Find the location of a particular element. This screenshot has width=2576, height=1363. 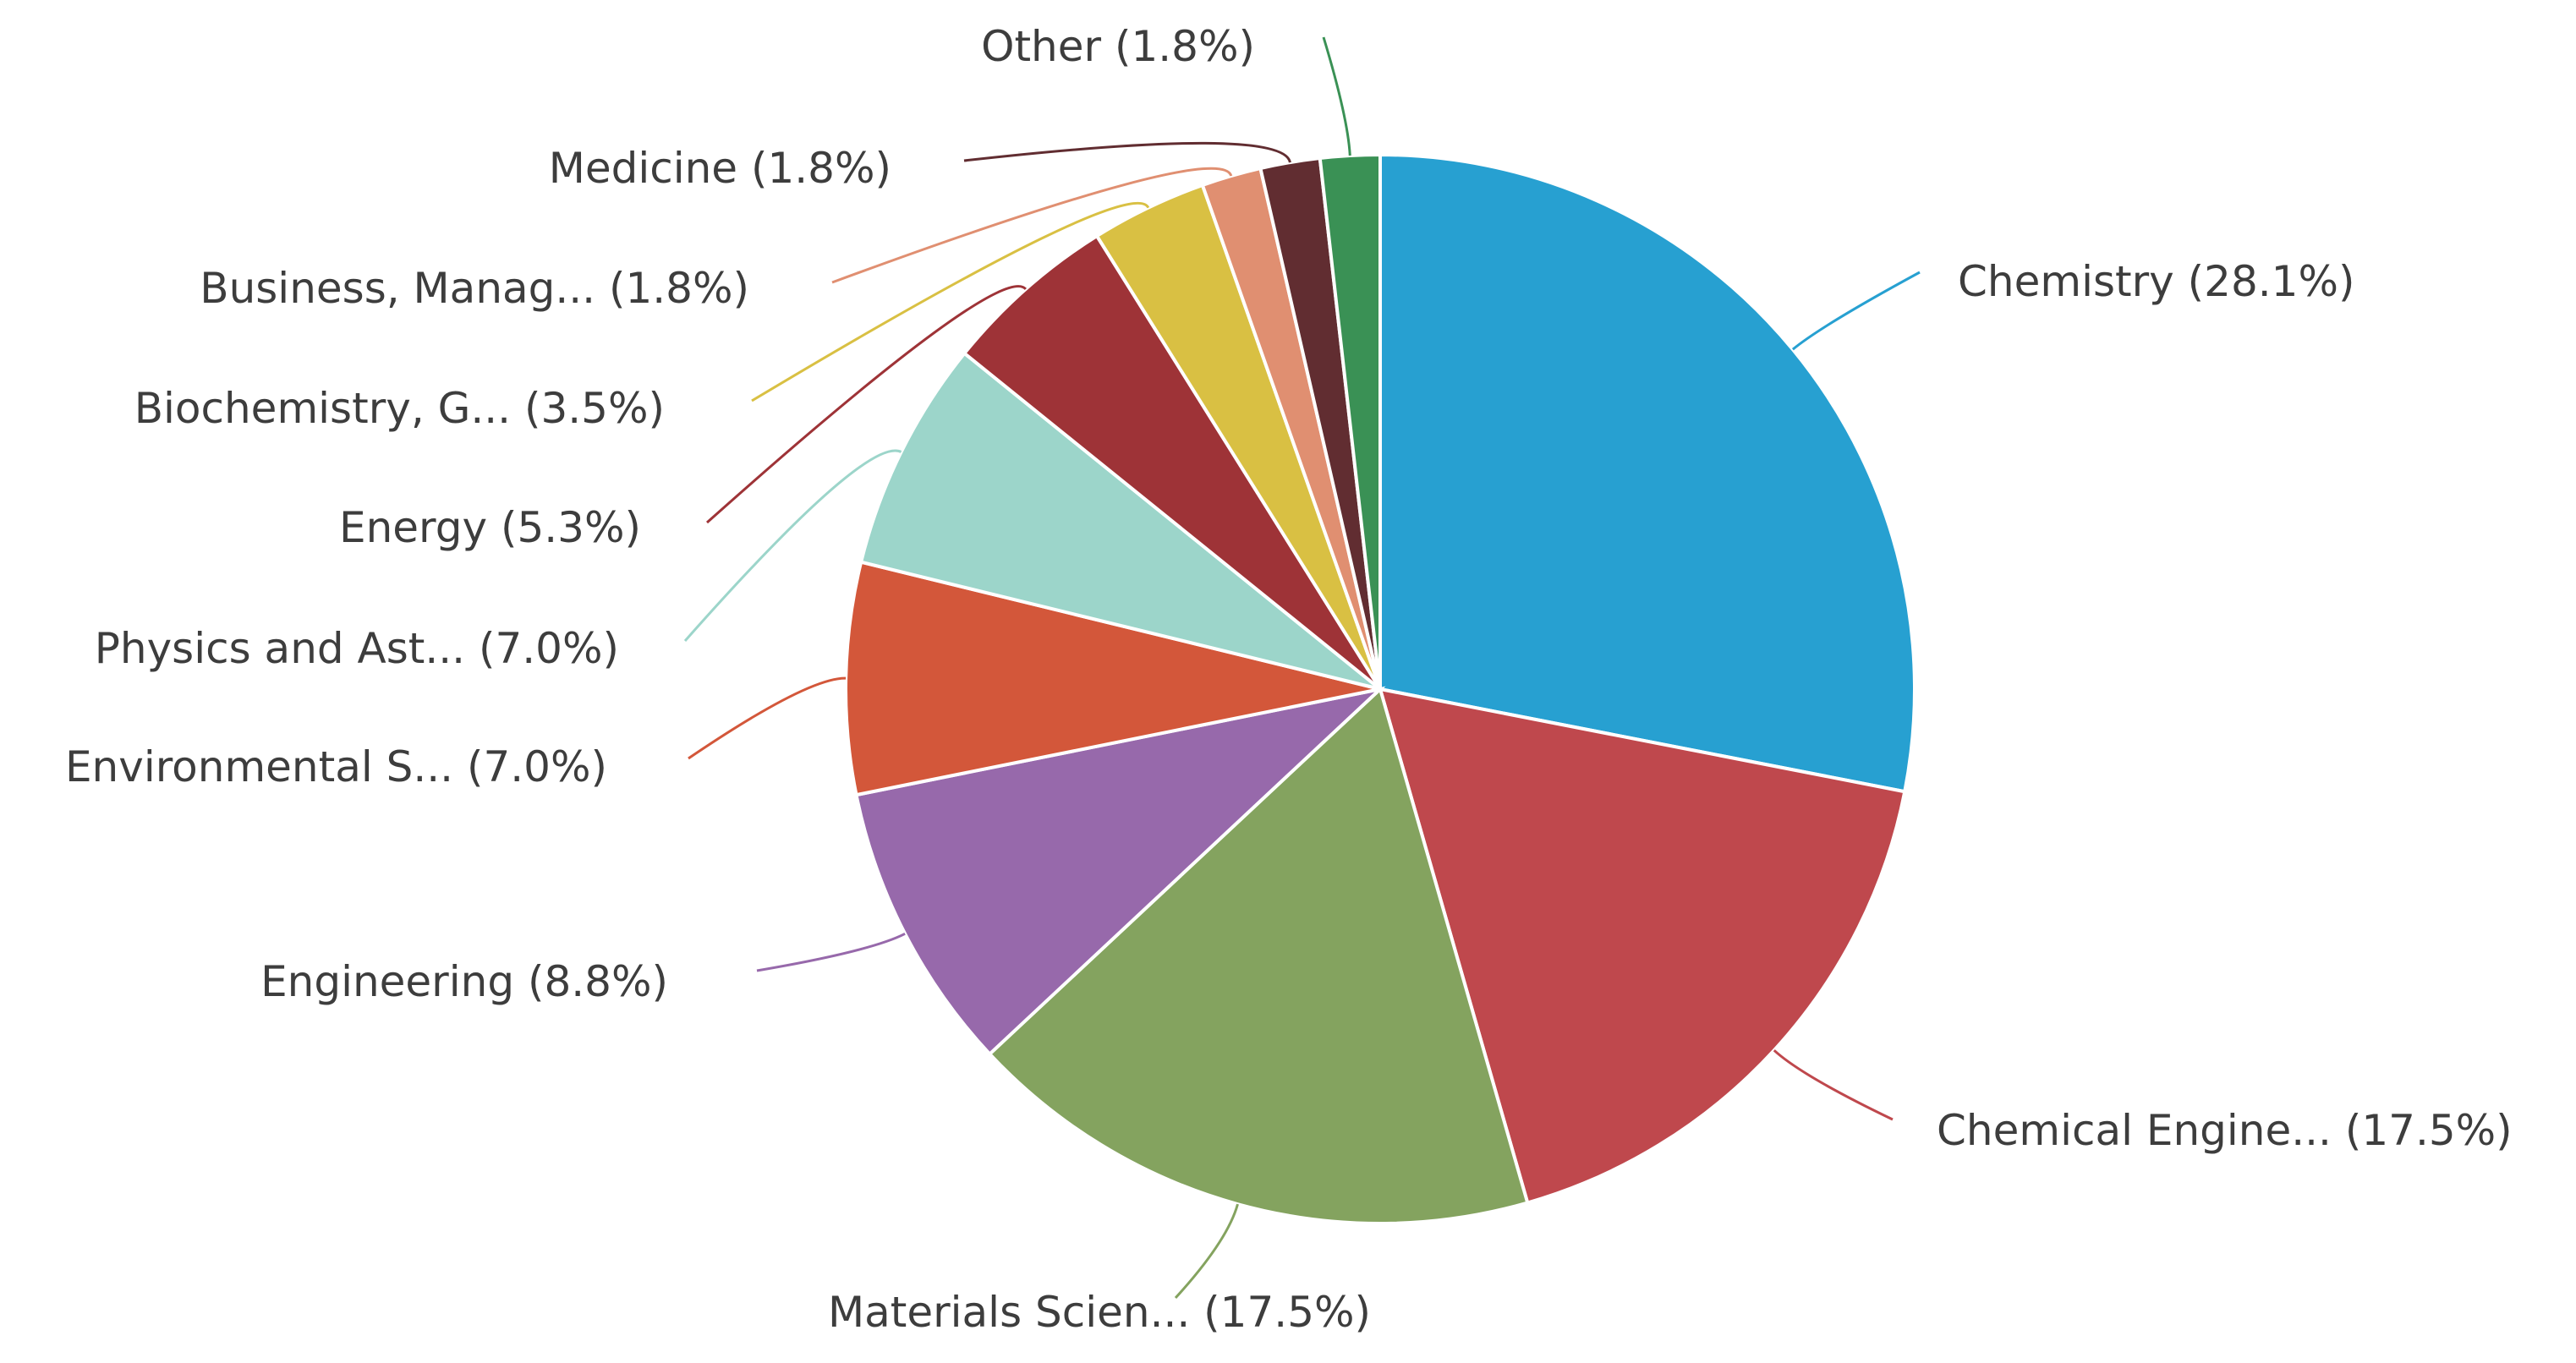

slice-label: Environmental S... (7.0%) is located at coordinates (336, 766).